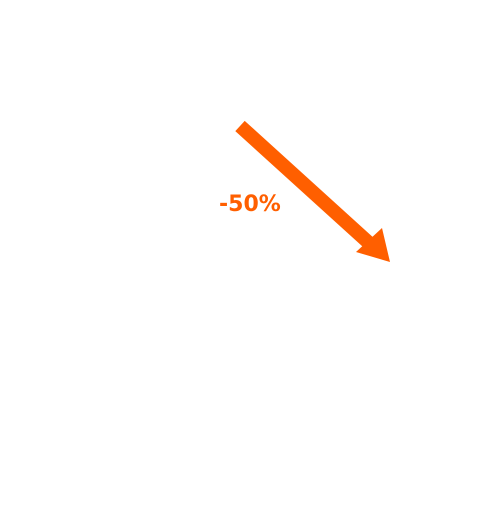  Describe the element at coordinates (304, 184) in the screenshot. I see `arrow-shaft` at that location.